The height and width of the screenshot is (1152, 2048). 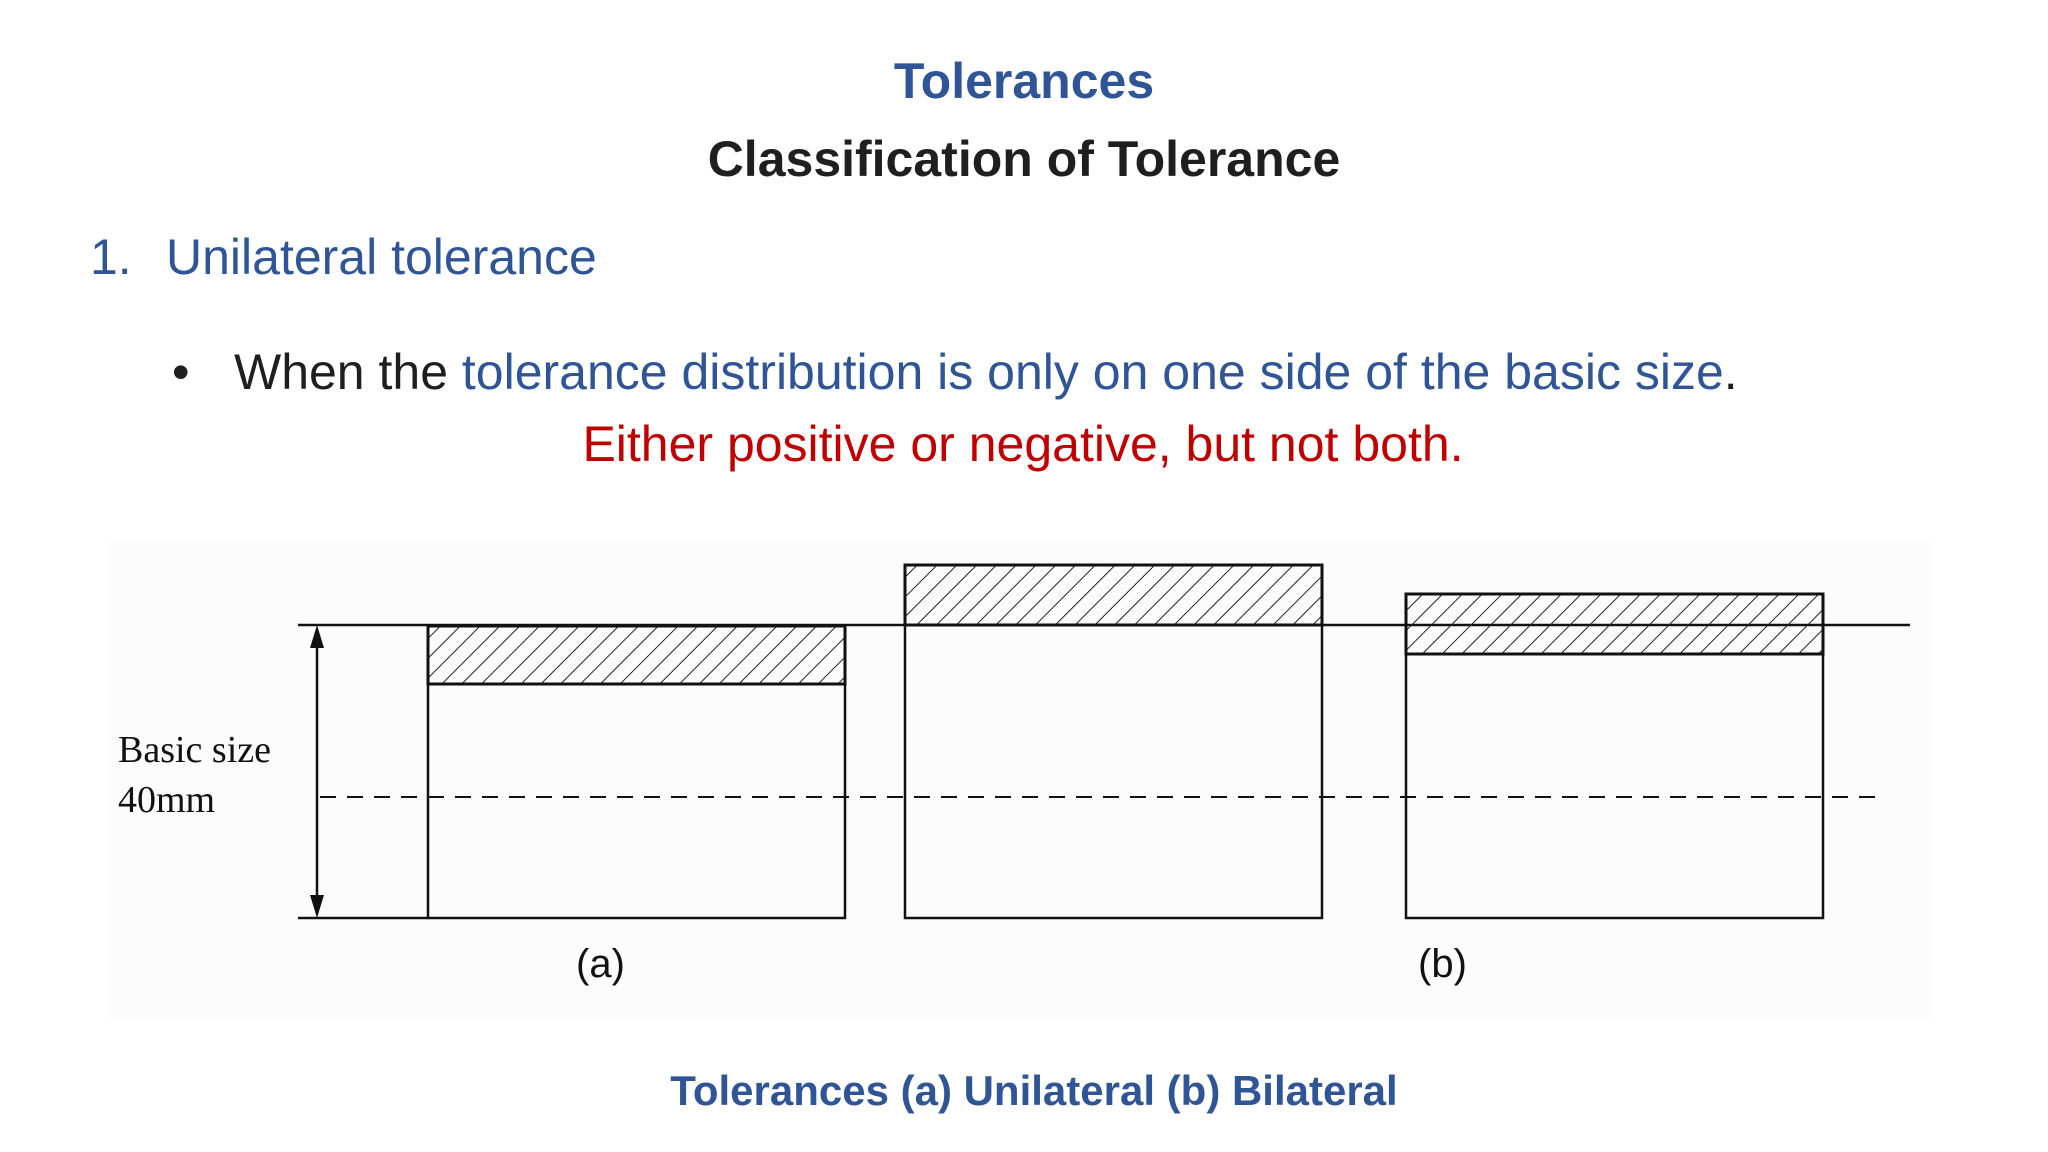 I want to click on figure-caption: Tolerances (a) Unilateral (b) Bilateral, so click(x=1034, y=1090).